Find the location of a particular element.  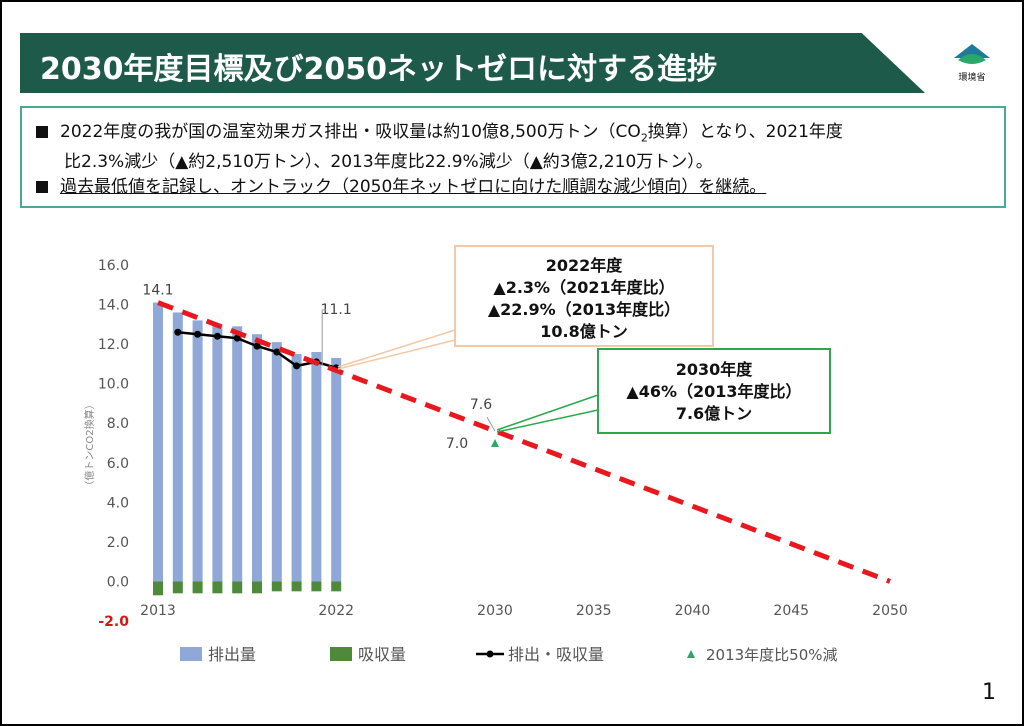

callout-2022-line1: 2022年度 is located at coordinates (585, 265).